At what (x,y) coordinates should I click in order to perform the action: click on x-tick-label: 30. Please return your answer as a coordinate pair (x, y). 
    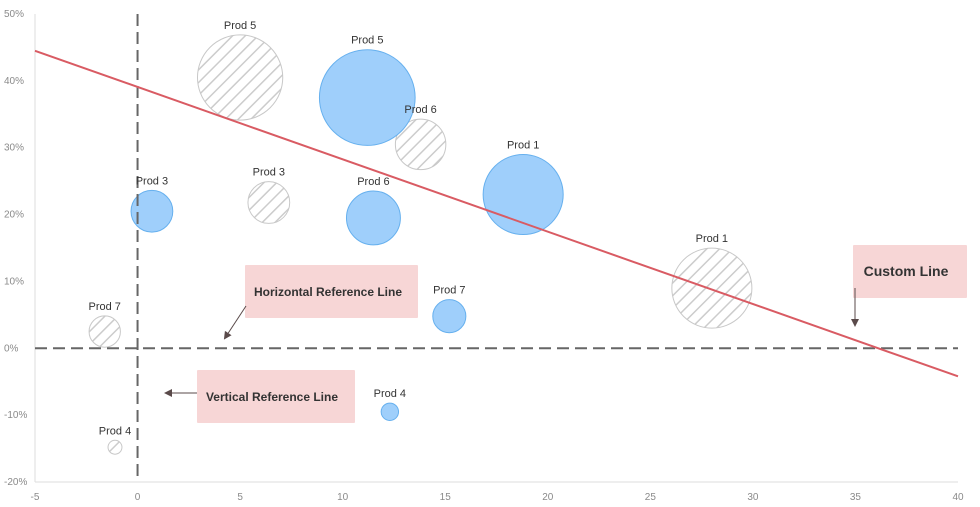
    Looking at the image, I should click on (753, 497).